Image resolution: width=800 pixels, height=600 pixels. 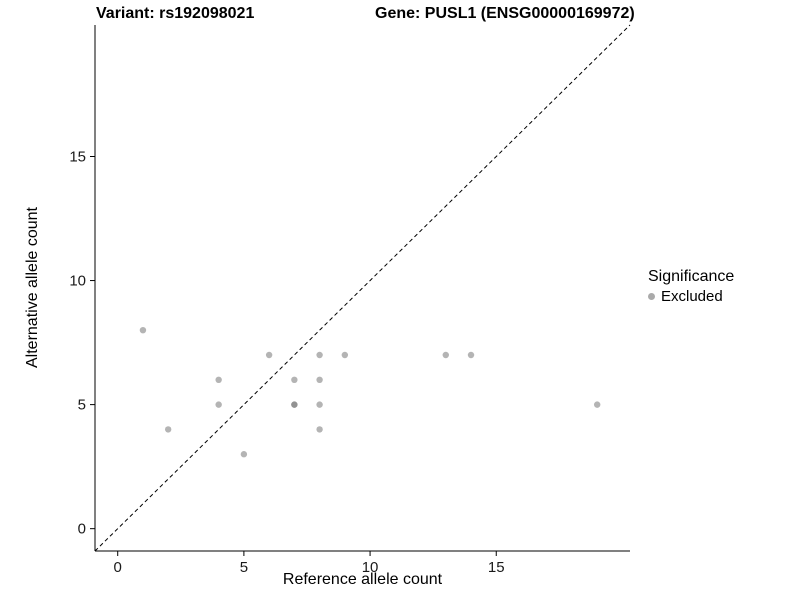 I want to click on y-axis-label: Alternative allele count, so click(x=32, y=288).